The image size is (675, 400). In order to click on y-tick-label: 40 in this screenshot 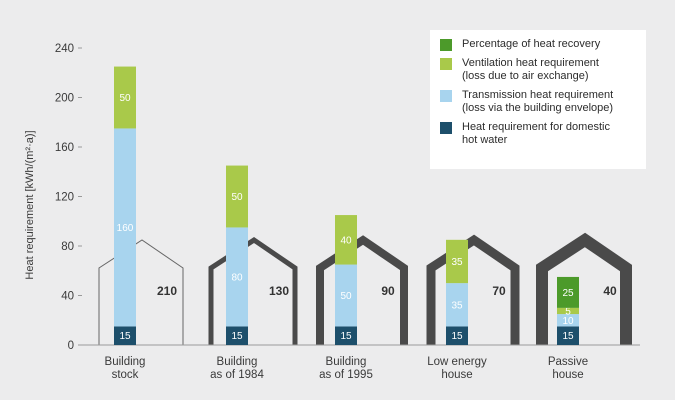, I will do `click(67, 297)`.